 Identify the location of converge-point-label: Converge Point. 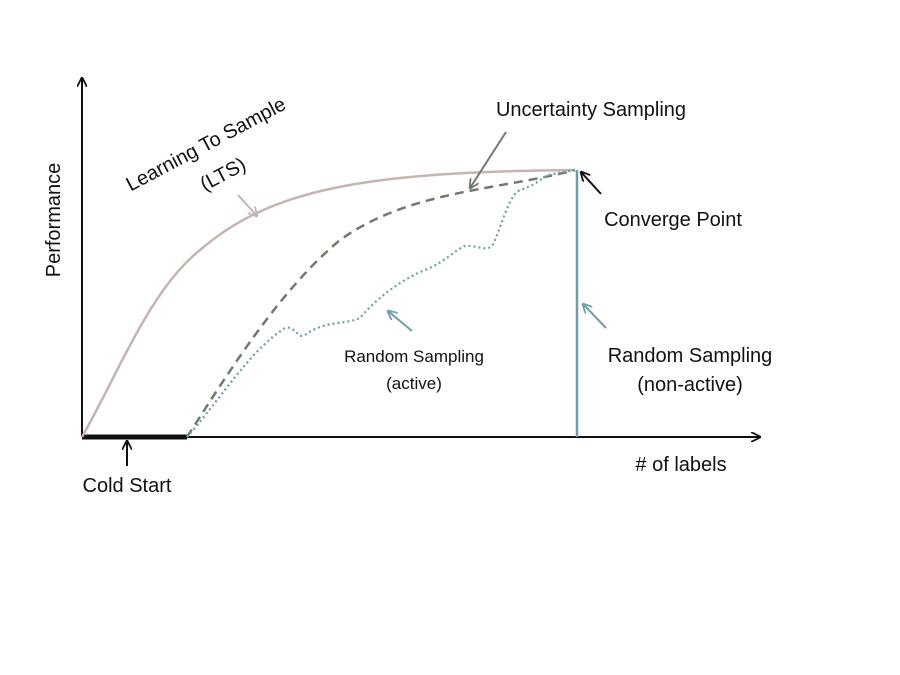
(673, 220).